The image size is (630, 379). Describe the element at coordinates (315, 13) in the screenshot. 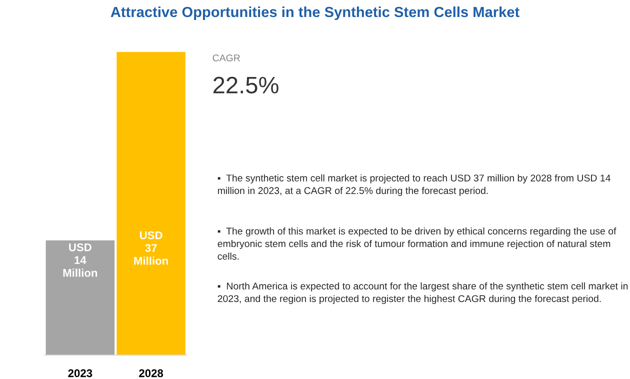

I see `text: Attractive Opportunities in the Synthetic Stem Cells Market` at that location.